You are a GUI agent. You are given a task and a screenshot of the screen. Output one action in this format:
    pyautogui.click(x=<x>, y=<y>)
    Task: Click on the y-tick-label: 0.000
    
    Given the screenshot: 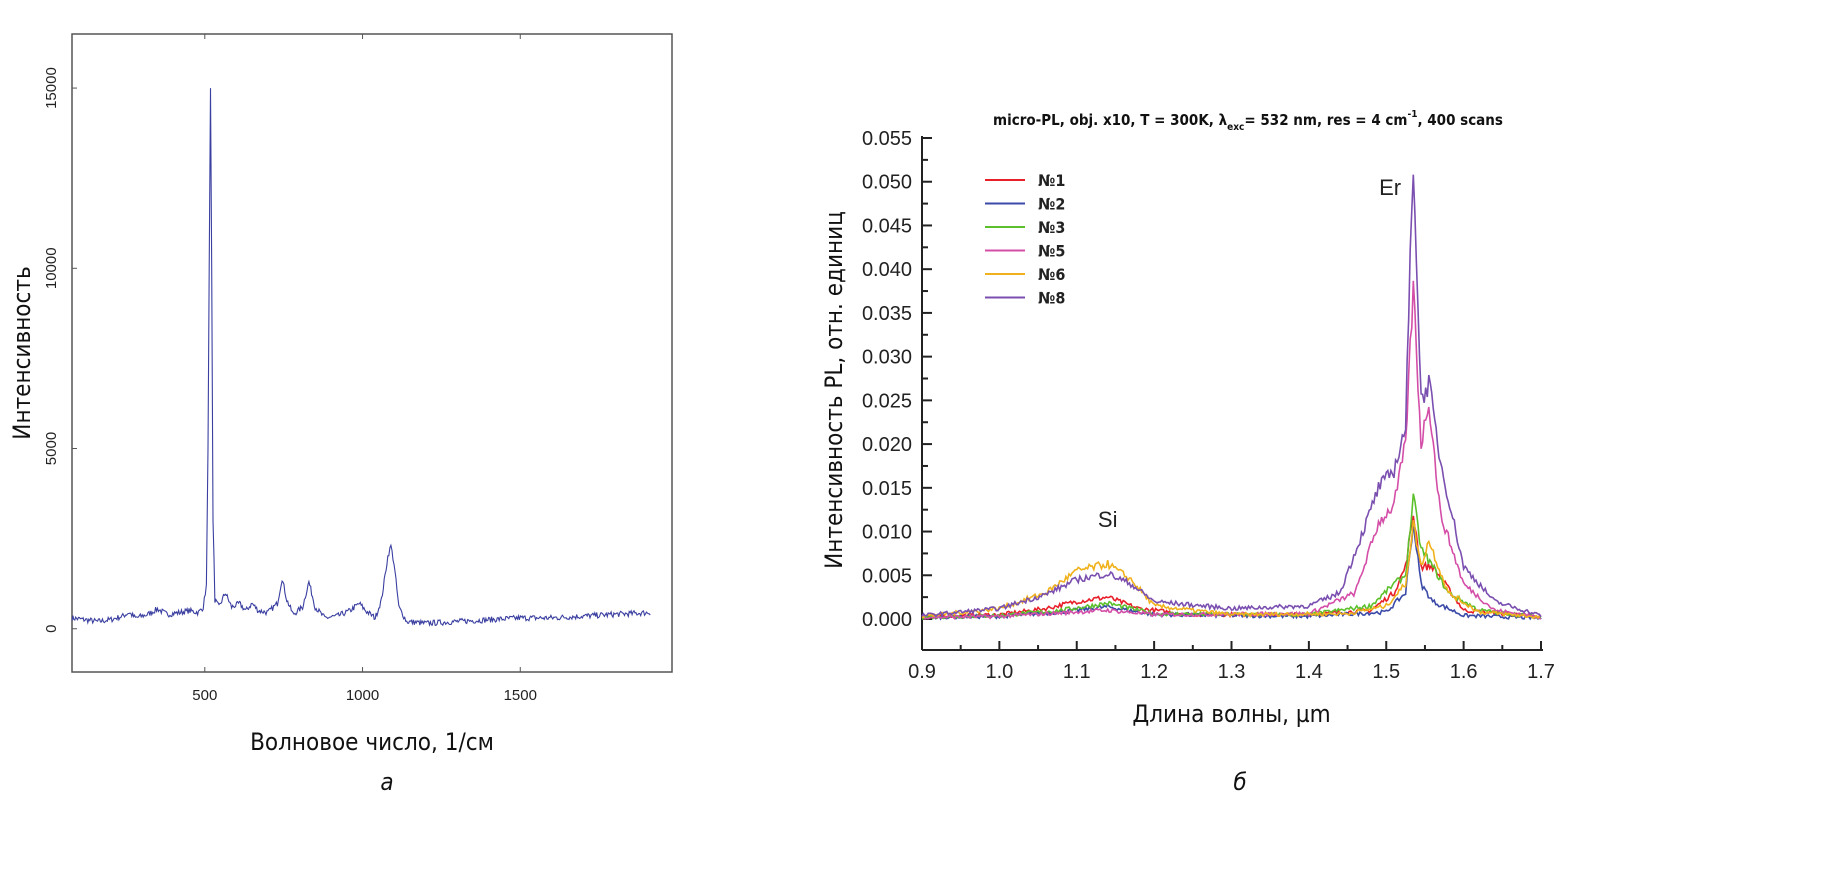 What is the action you would take?
    pyautogui.click(x=887, y=620)
    